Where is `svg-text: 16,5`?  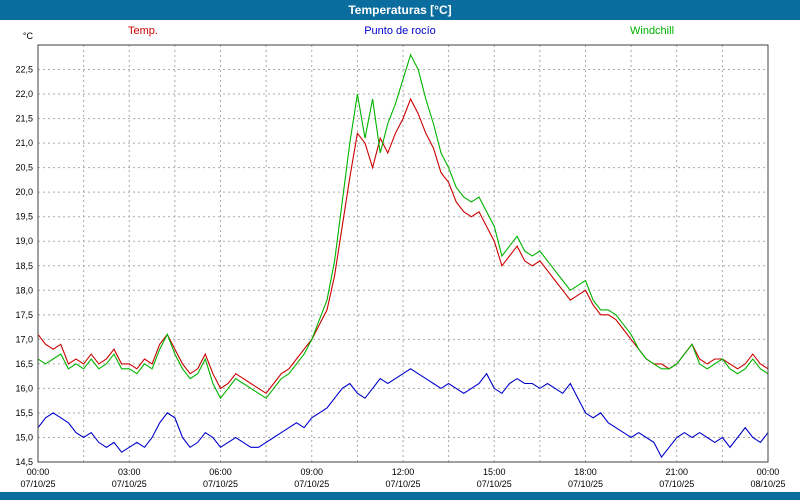
svg-text: 16,5 is located at coordinates (24, 364).